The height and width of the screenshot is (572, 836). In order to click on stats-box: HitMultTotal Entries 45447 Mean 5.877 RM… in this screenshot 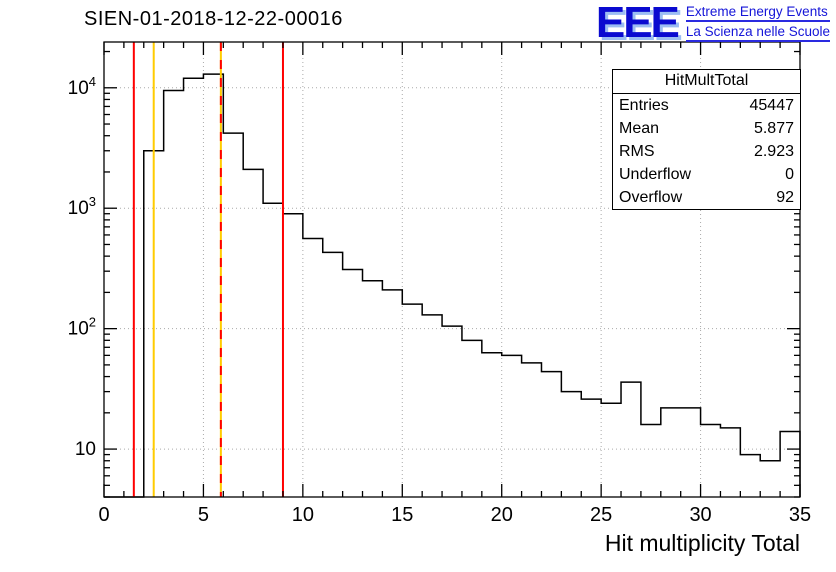, I will do `click(706, 139)`.